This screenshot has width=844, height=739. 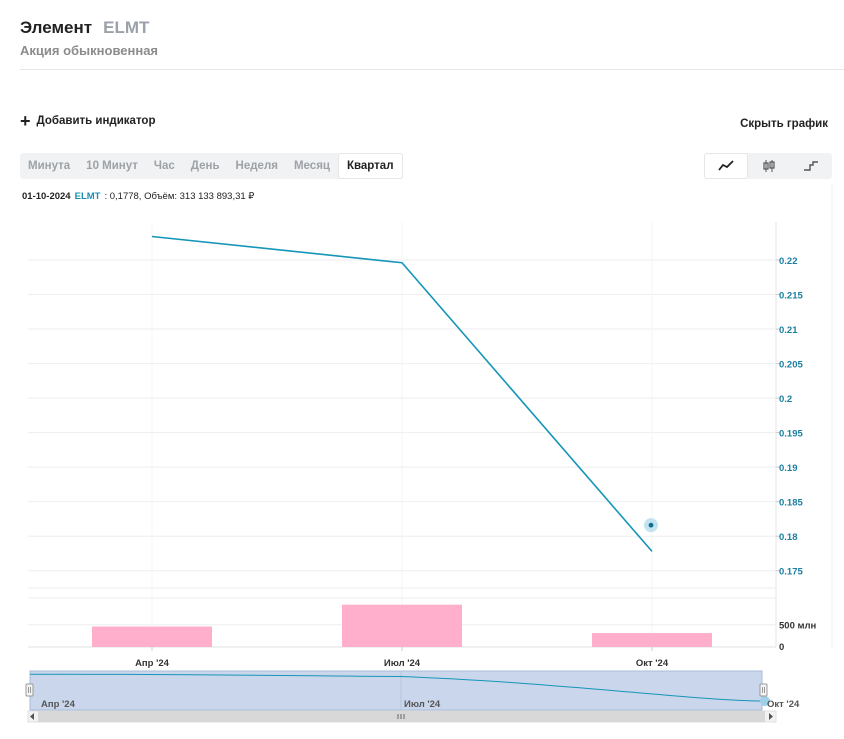 What do you see at coordinates (788, 537) in the screenshot?
I see `price-tick-label: 0.18` at bounding box center [788, 537].